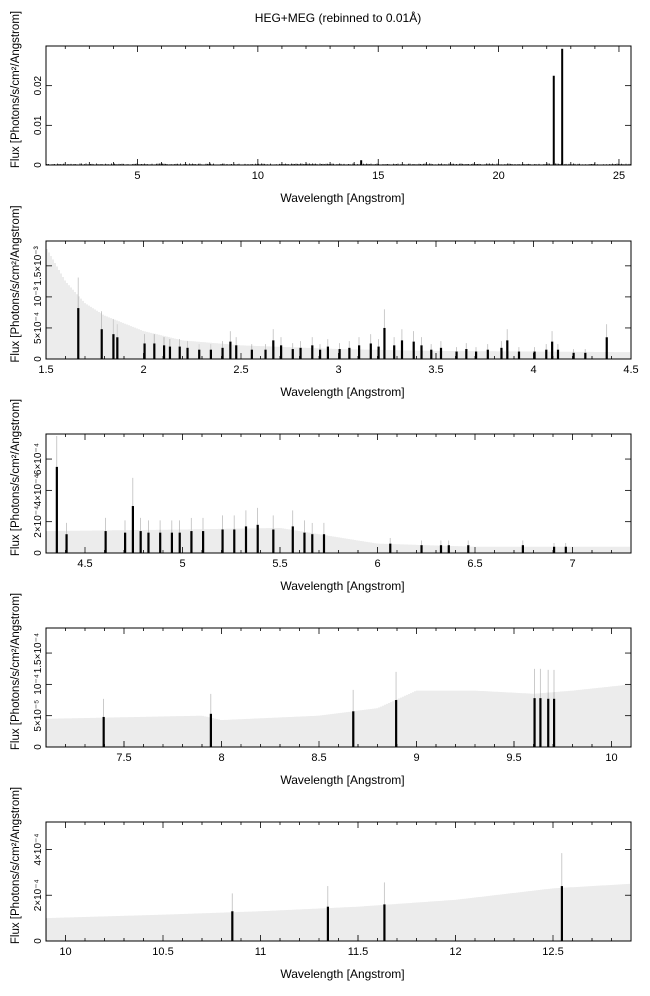  I want to click on x-tick-label: 9.5, so click(513, 758).